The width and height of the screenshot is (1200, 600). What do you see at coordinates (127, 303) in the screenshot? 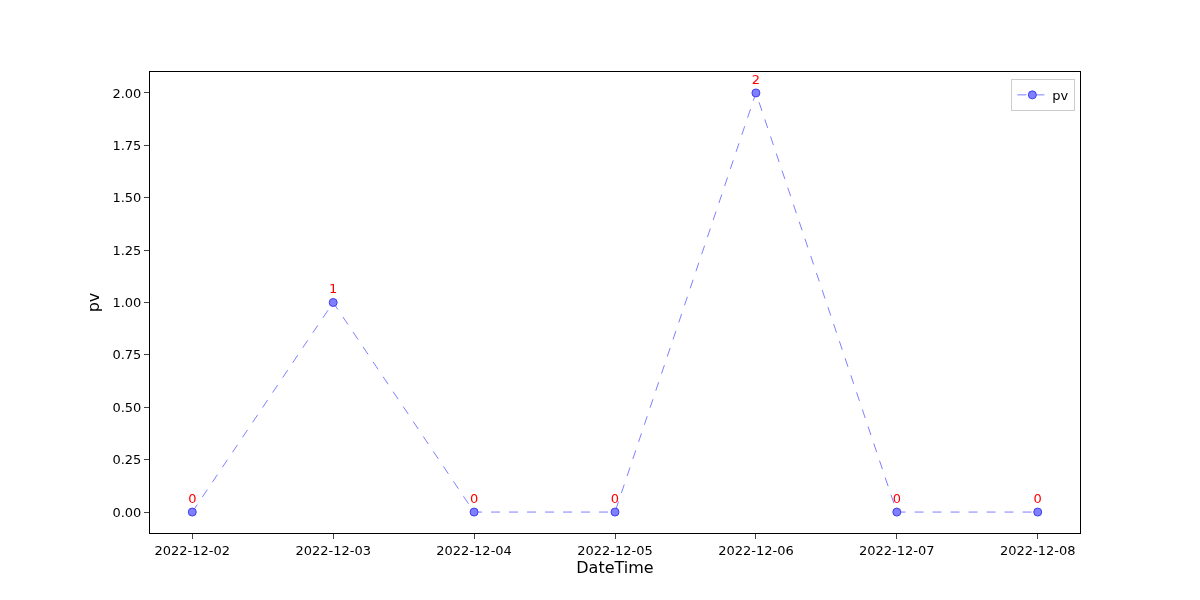
I see `y-tick-label: 1.00` at bounding box center [127, 303].